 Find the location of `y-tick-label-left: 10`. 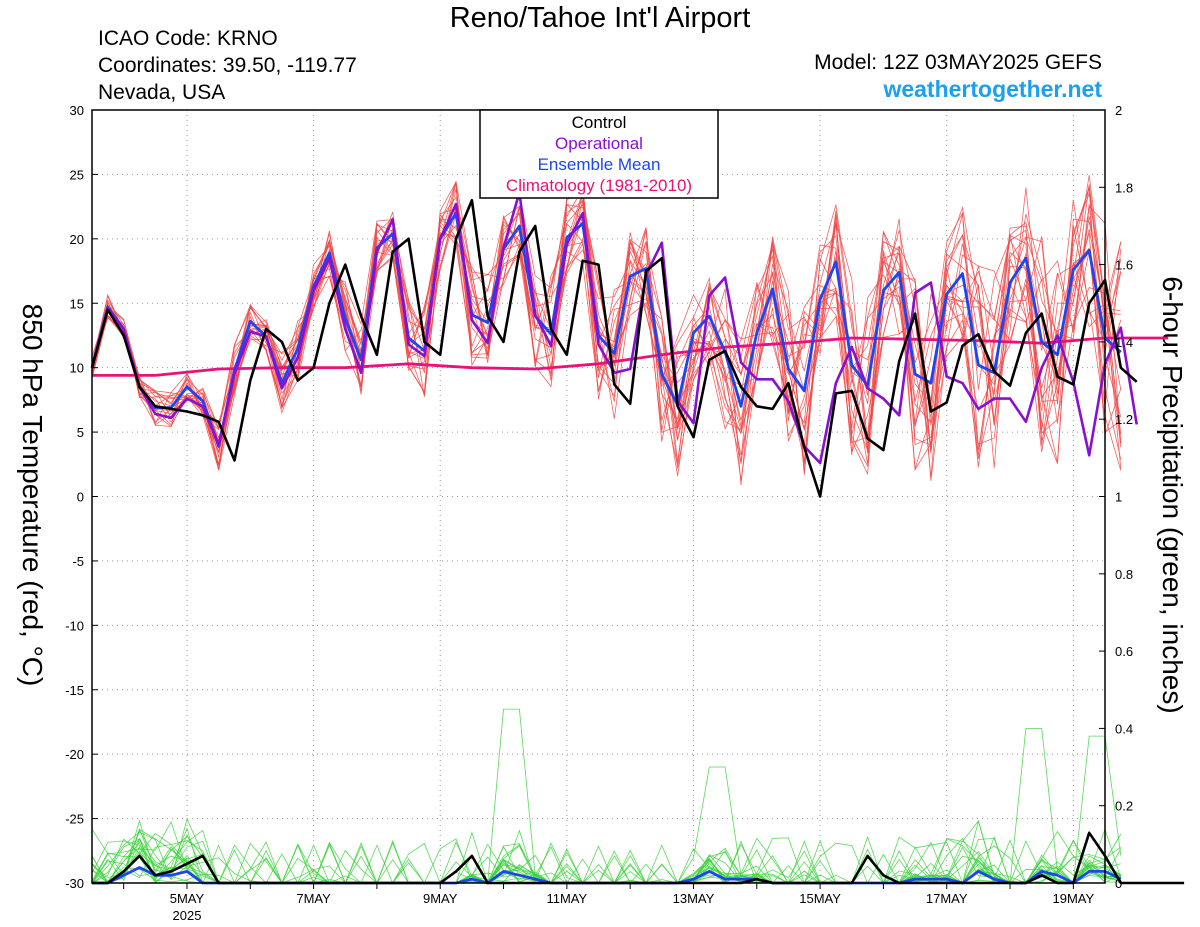

y-tick-label-left: 10 is located at coordinates (77, 368).